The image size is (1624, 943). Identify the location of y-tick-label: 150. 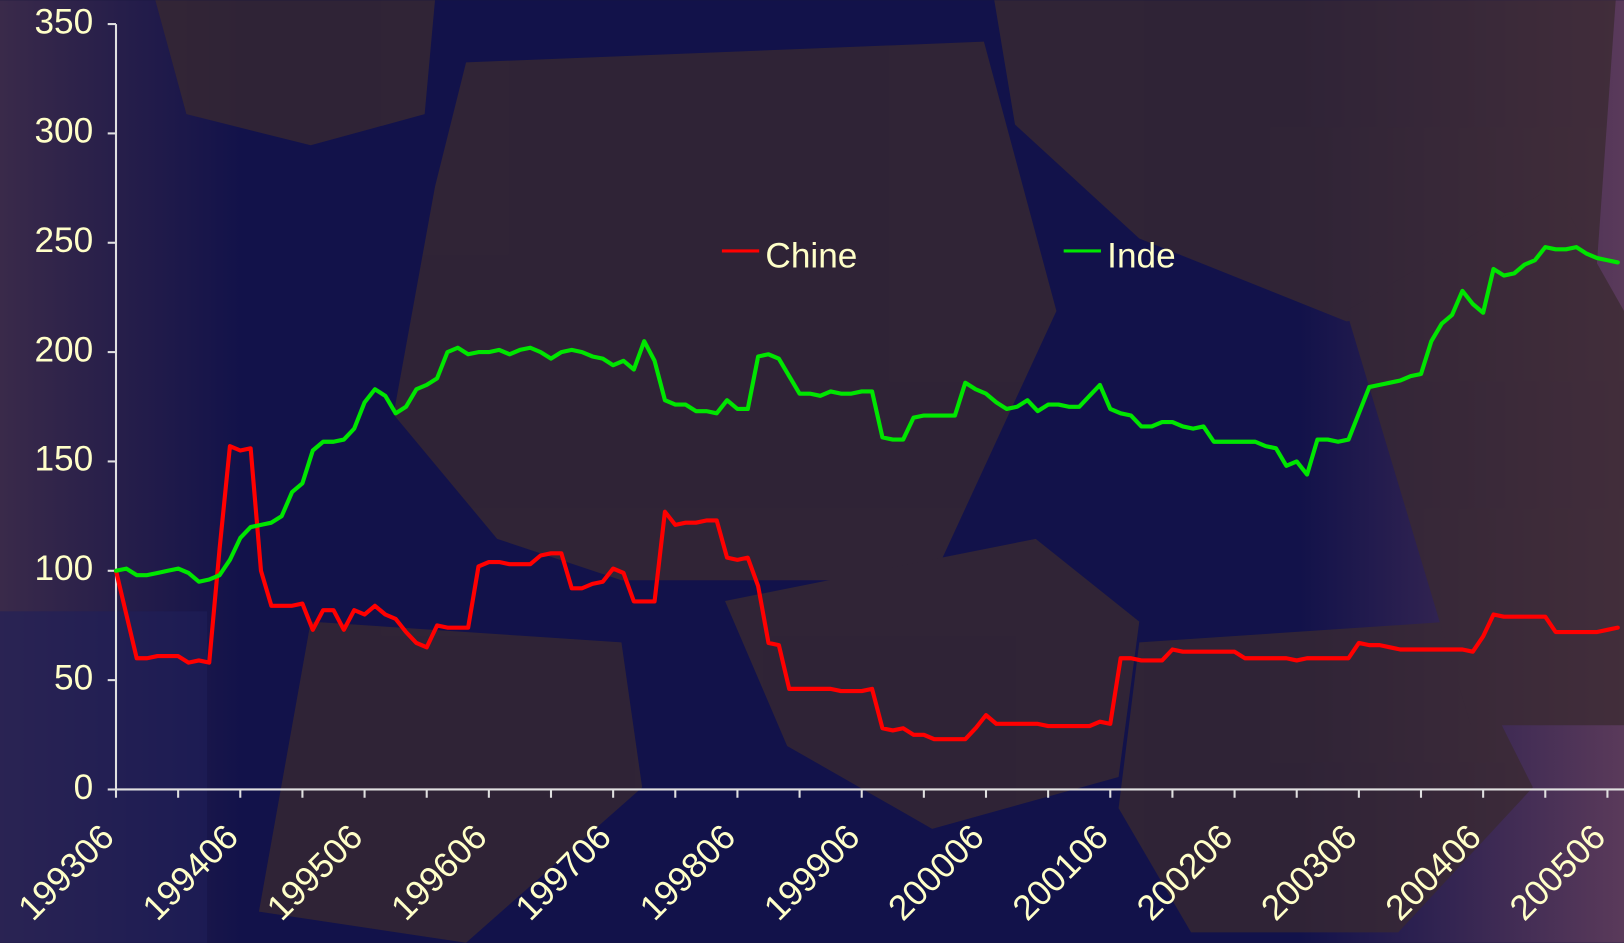
(63, 459).